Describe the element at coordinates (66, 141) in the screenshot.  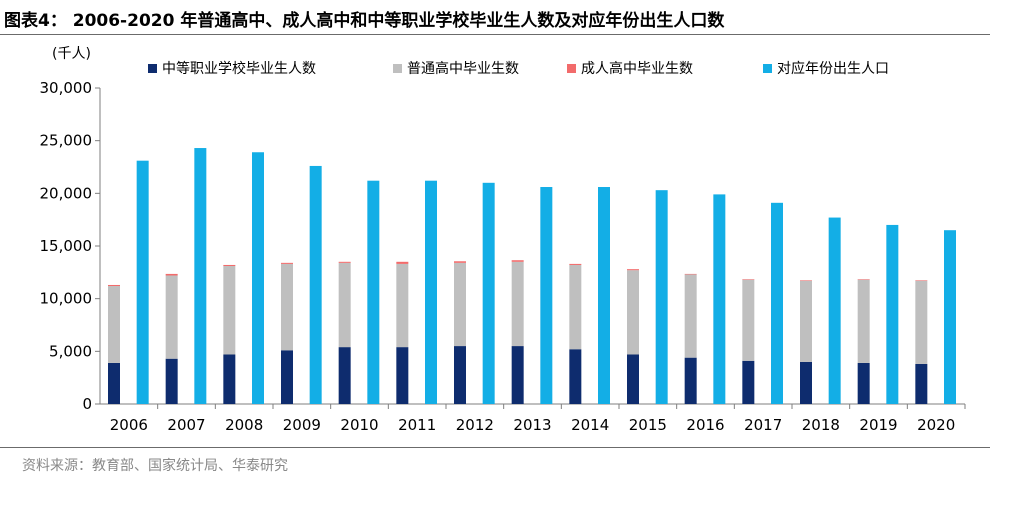
I see `y-tick-label: 25,000` at that location.